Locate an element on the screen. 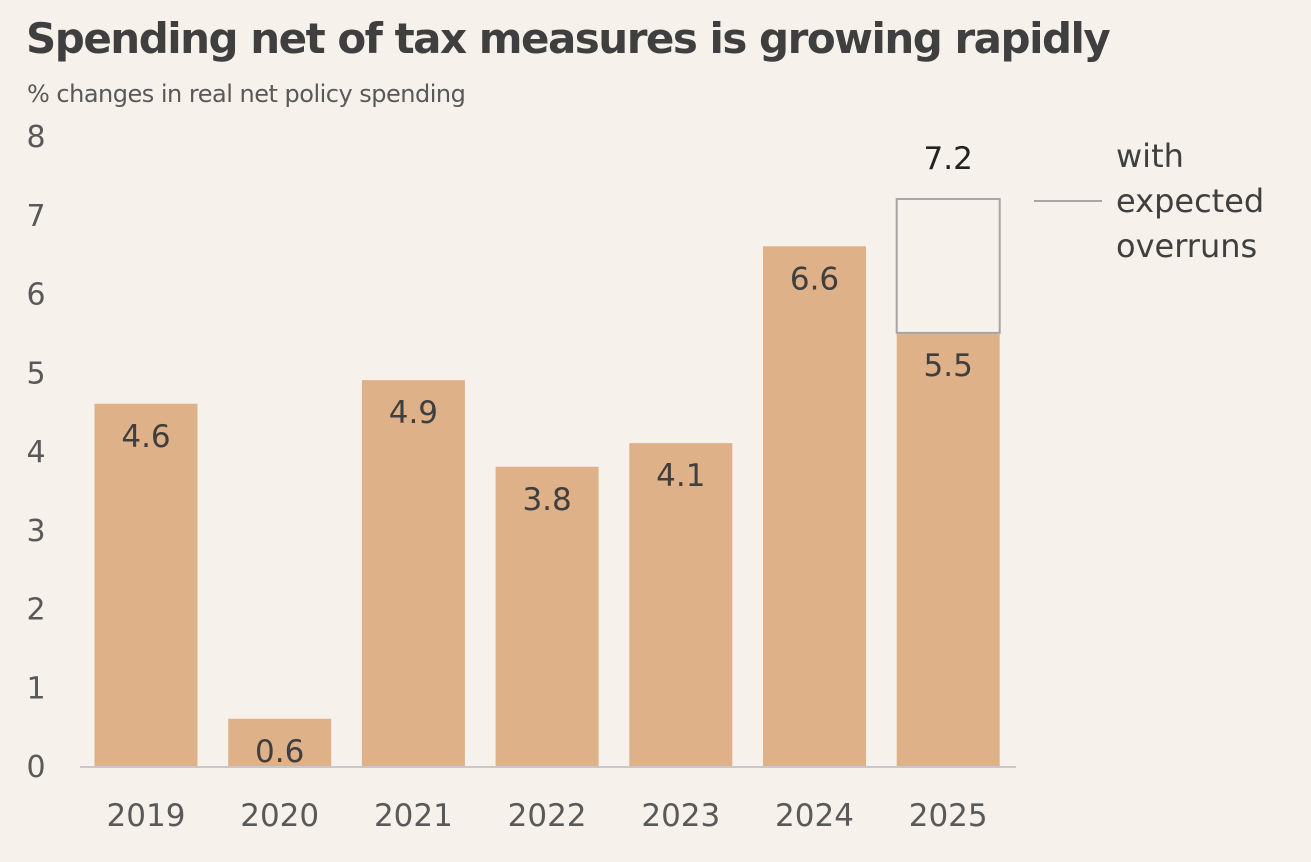 The image size is (1311, 862). x-axis: 2019 2020 2021 2022 2023 2024 2025 is located at coordinates (547, 816).